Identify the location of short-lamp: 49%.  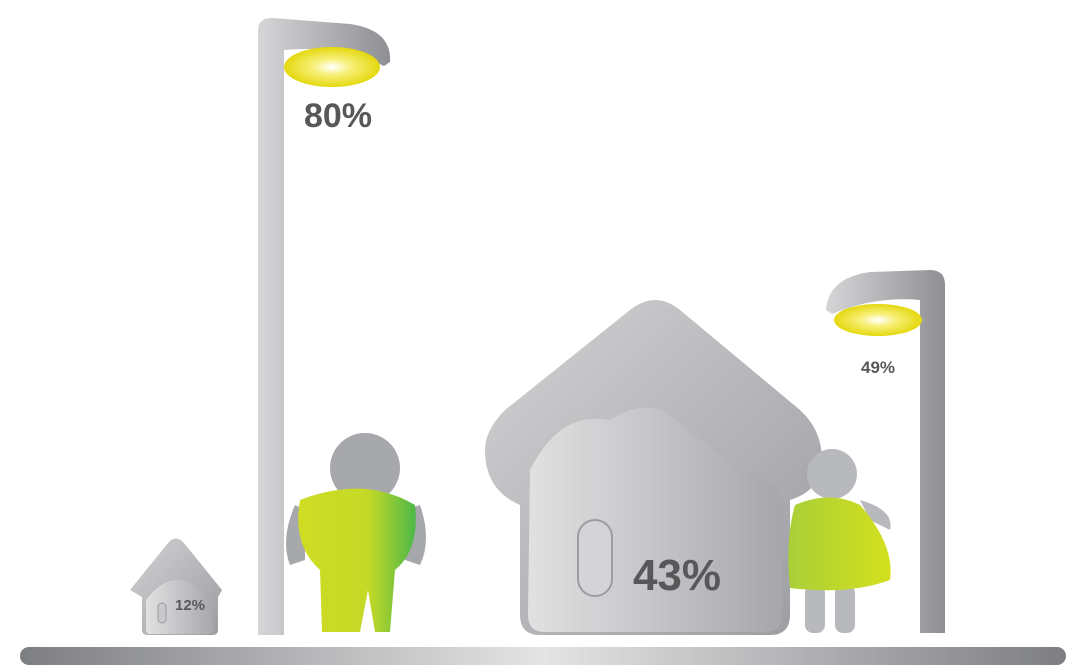
(885, 451).